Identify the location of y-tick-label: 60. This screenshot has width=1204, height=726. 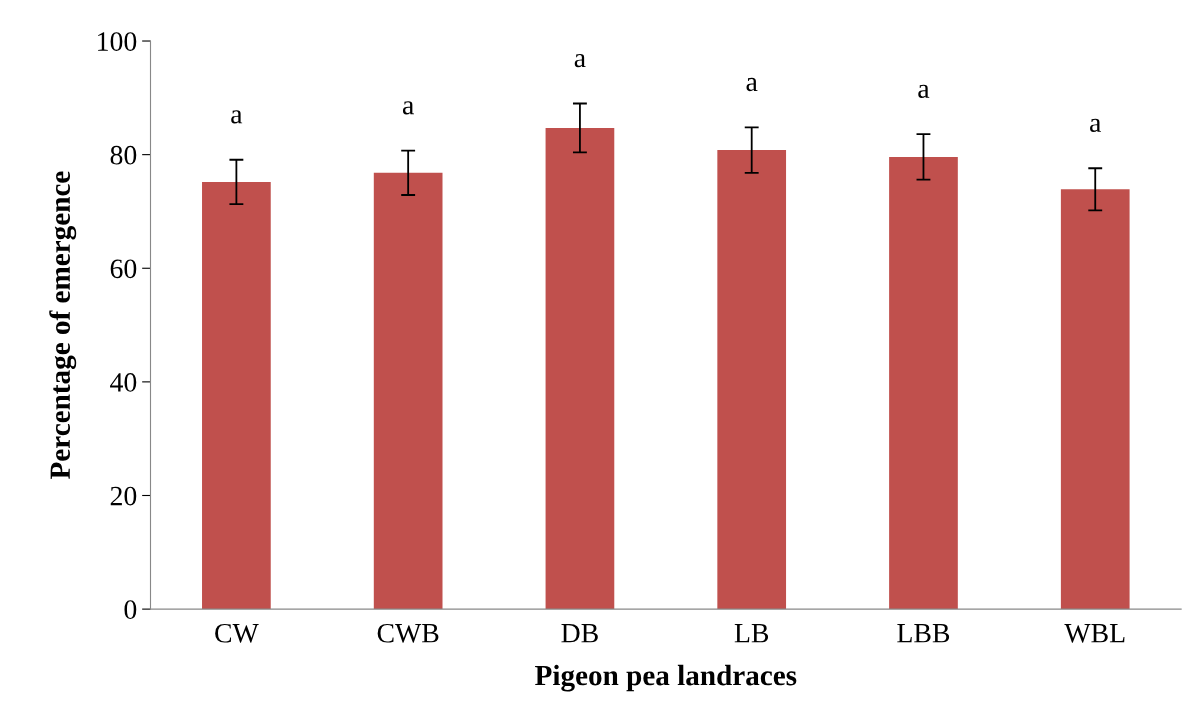
(123, 269).